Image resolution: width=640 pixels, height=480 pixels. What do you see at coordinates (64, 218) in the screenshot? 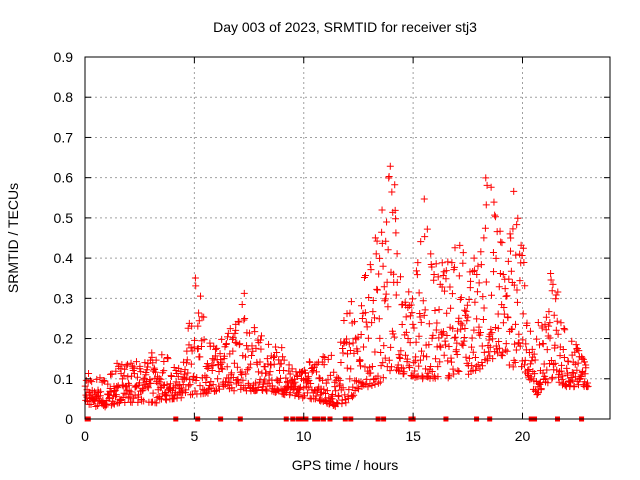
I see `y-tick-label: 0.5` at bounding box center [64, 218].